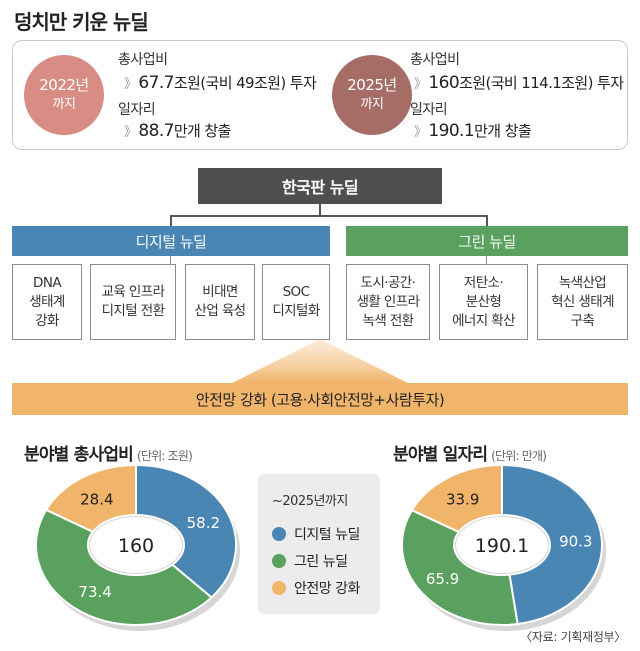 The width and height of the screenshot is (640, 651). I want to click on digital-item: DNA 생태계 강화, so click(47, 302).